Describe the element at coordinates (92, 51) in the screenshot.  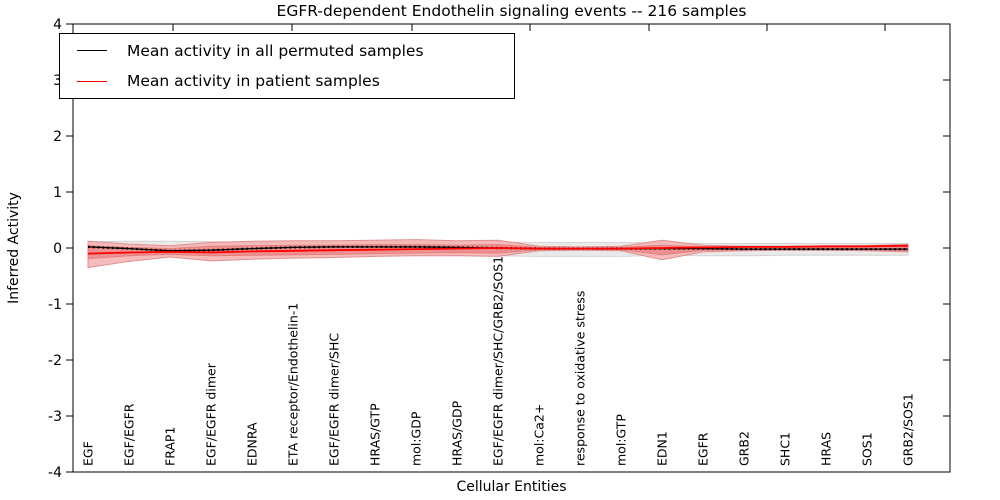
I see `legend-line-sample-black` at that location.